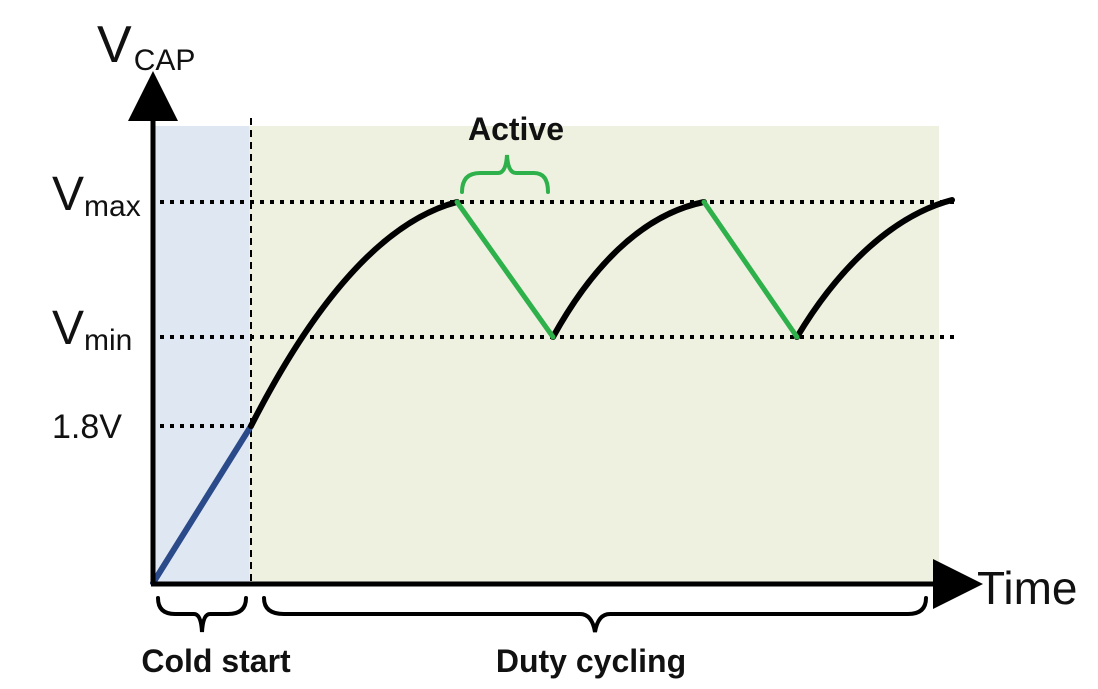 The width and height of the screenshot is (1098, 689). Describe the element at coordinates (216, 661) in the screenshot. I see `cold-start-label: Cold start` at that location.